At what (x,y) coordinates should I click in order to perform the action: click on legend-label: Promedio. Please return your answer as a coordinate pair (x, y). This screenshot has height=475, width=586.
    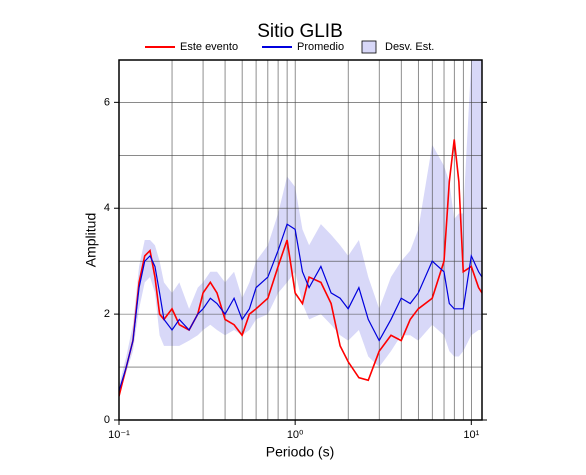
    Looking at the image, I should click on (320, 47).